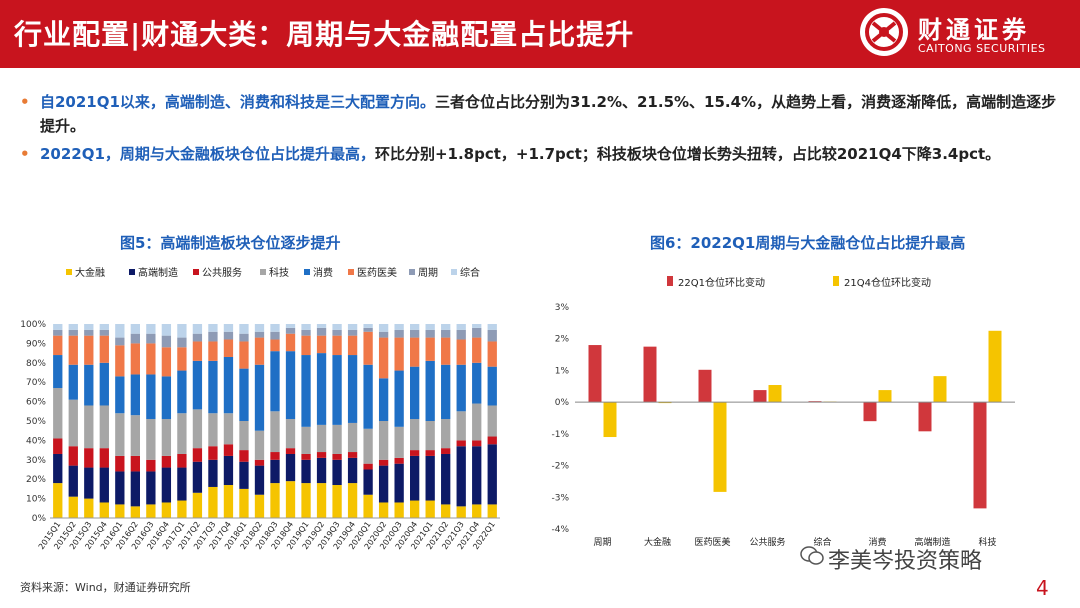  What do you see at coordinates (877, 542) in the screenshot?
I see `x-category-label: 消费` at bounding box center [877, 542].